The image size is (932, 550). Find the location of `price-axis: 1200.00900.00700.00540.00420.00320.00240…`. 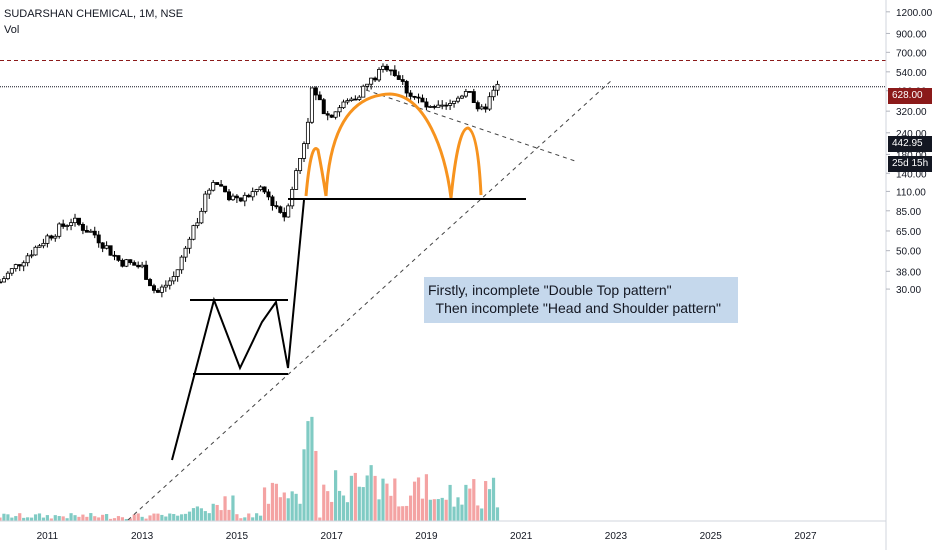

price-axis: 1200.00900.00700.00540.00420.00320.00240… is located at coordinates (908, 275).